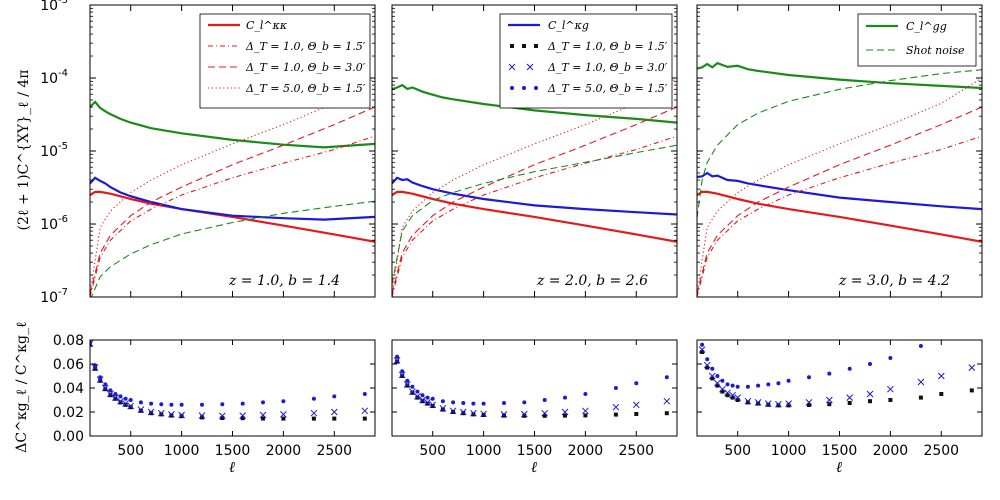  What do you see at coordinates (214, 396) in the screenshot?
I see `axis-ticks: 0.00 0.02 0.04 0.06 0.08 500 1000 1500 2000 2500` at bounding box center [214, 396].